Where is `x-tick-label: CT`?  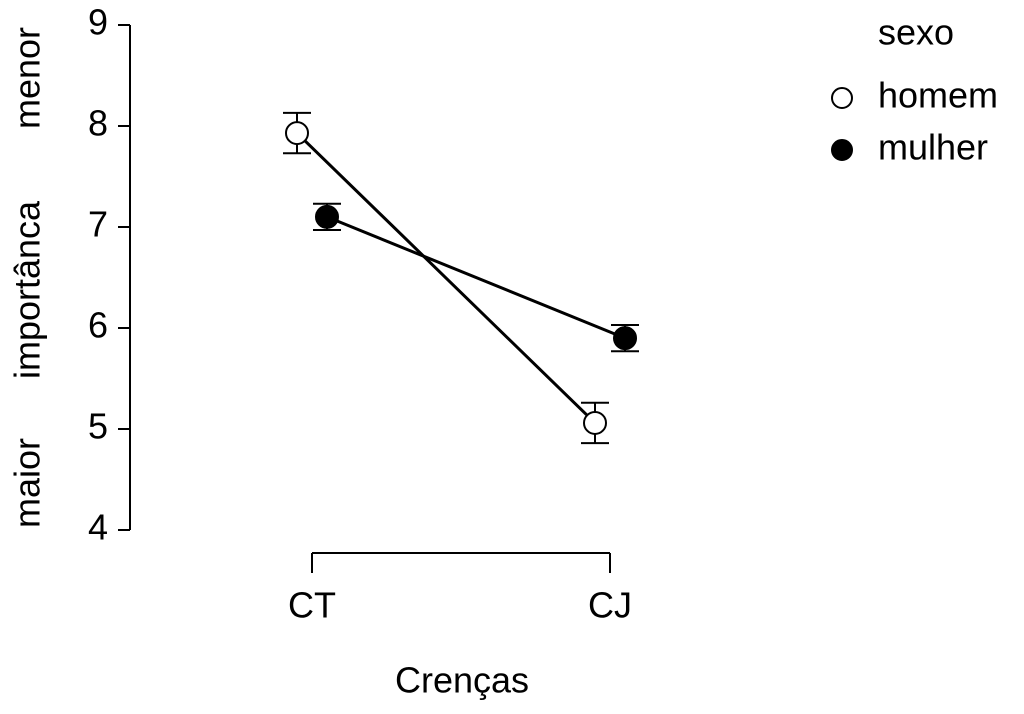
x-tick-label: CT is located at coordinates (312, 605).